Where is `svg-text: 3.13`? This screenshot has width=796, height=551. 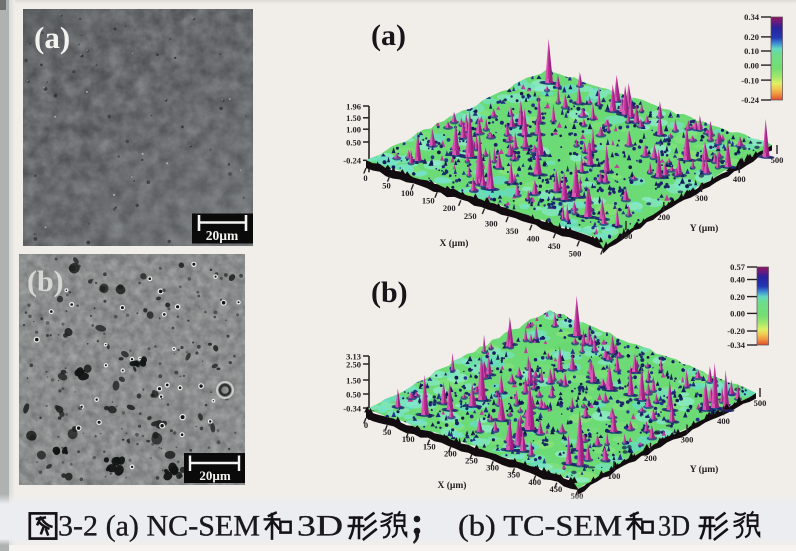
svg-text: 3.13 is located at coordinates (353, 356).